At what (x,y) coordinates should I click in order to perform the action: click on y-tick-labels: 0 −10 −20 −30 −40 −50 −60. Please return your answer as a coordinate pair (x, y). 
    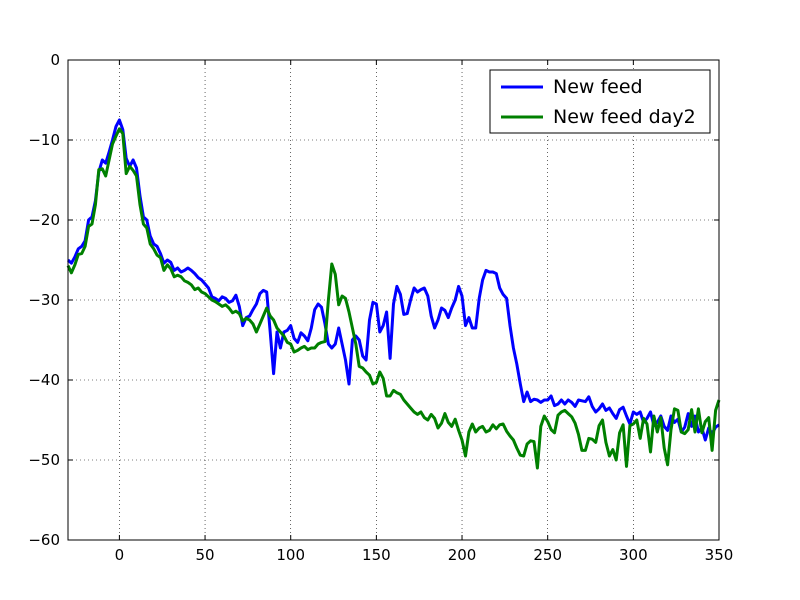
    Looking at the image, I should click on (44, 300).